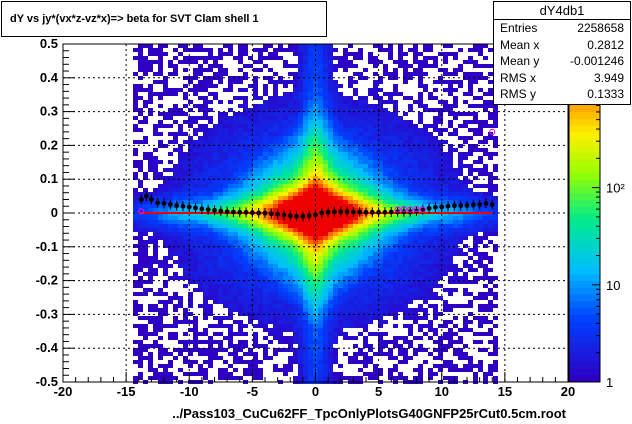  Describe the element at coordinates (63, 391) in the screenshot. I see `x-tick-label: -20` at that location.